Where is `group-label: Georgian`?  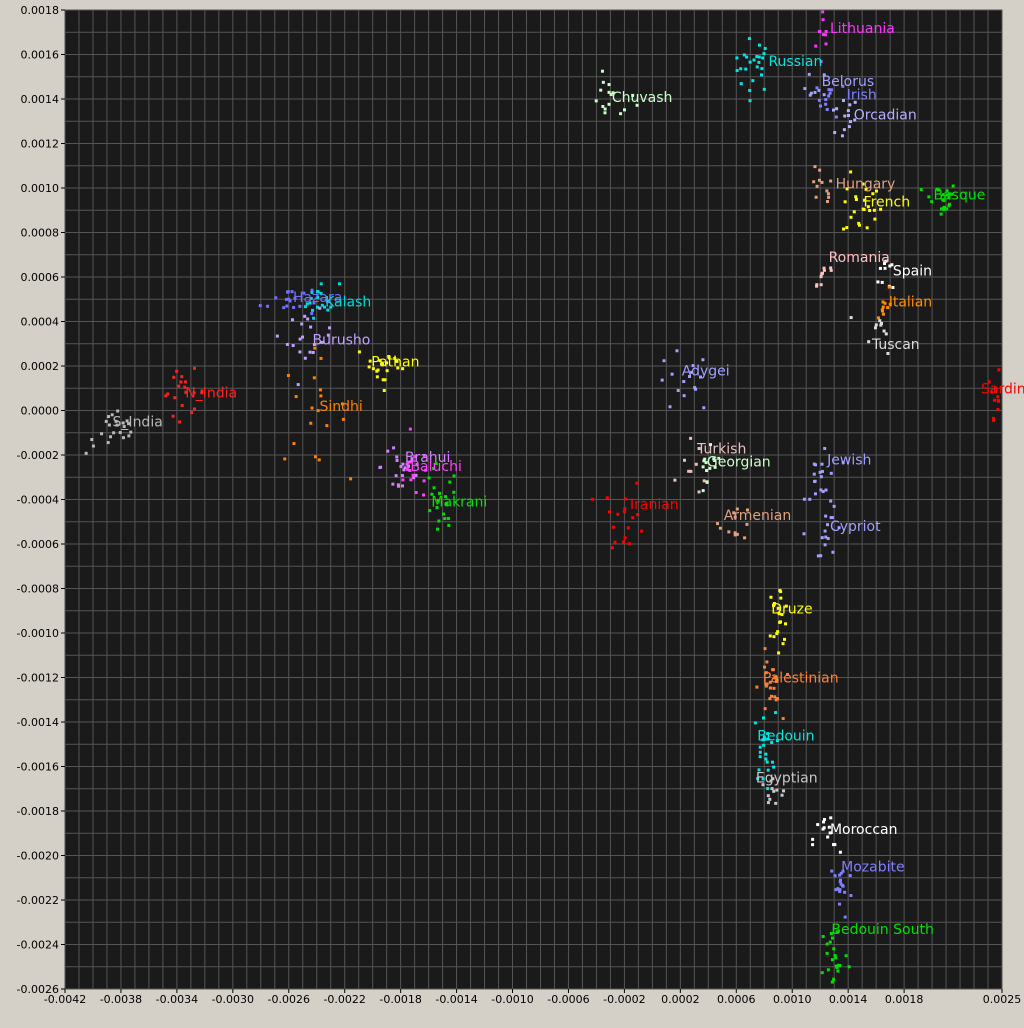 group-label: Georgian is located at coordinates (739, 463).